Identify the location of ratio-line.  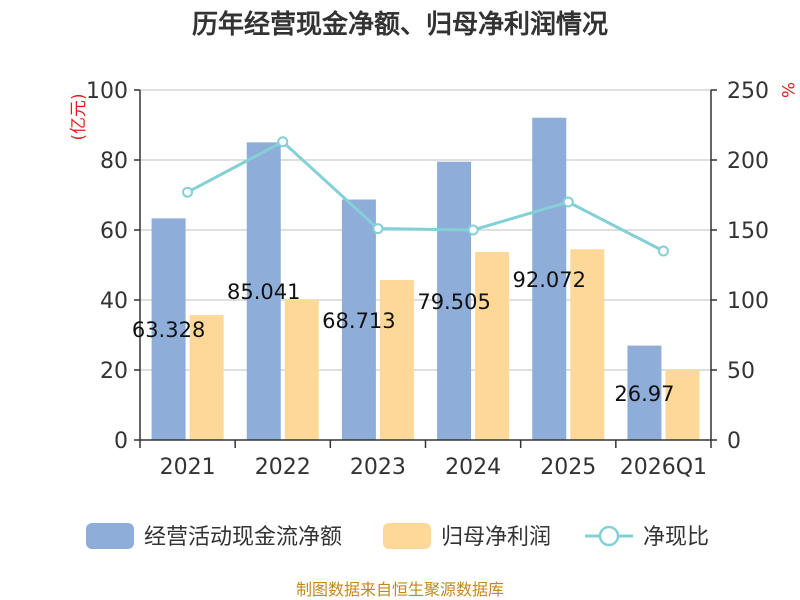
(425, 196).